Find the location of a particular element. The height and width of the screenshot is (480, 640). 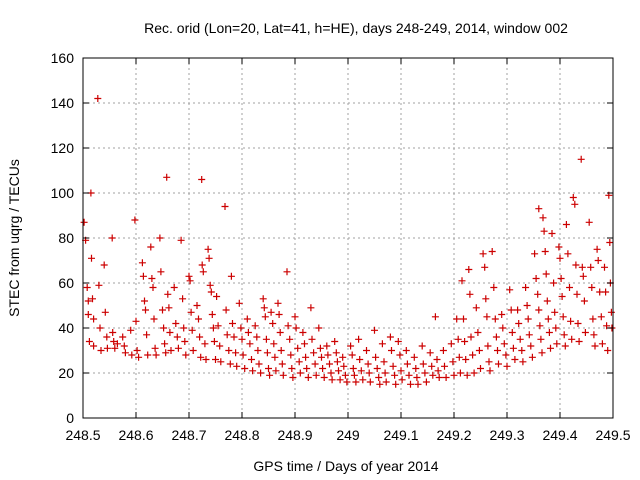

y-tick-label: 120 is located at coordinates (63, 148).